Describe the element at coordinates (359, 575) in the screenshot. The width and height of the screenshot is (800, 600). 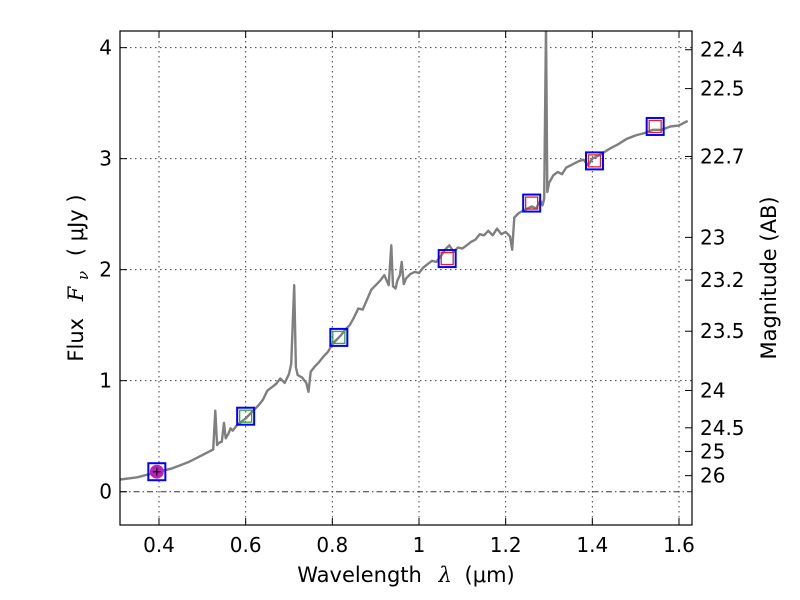
I see `x-axis-label-text: Wavelength` at that location.